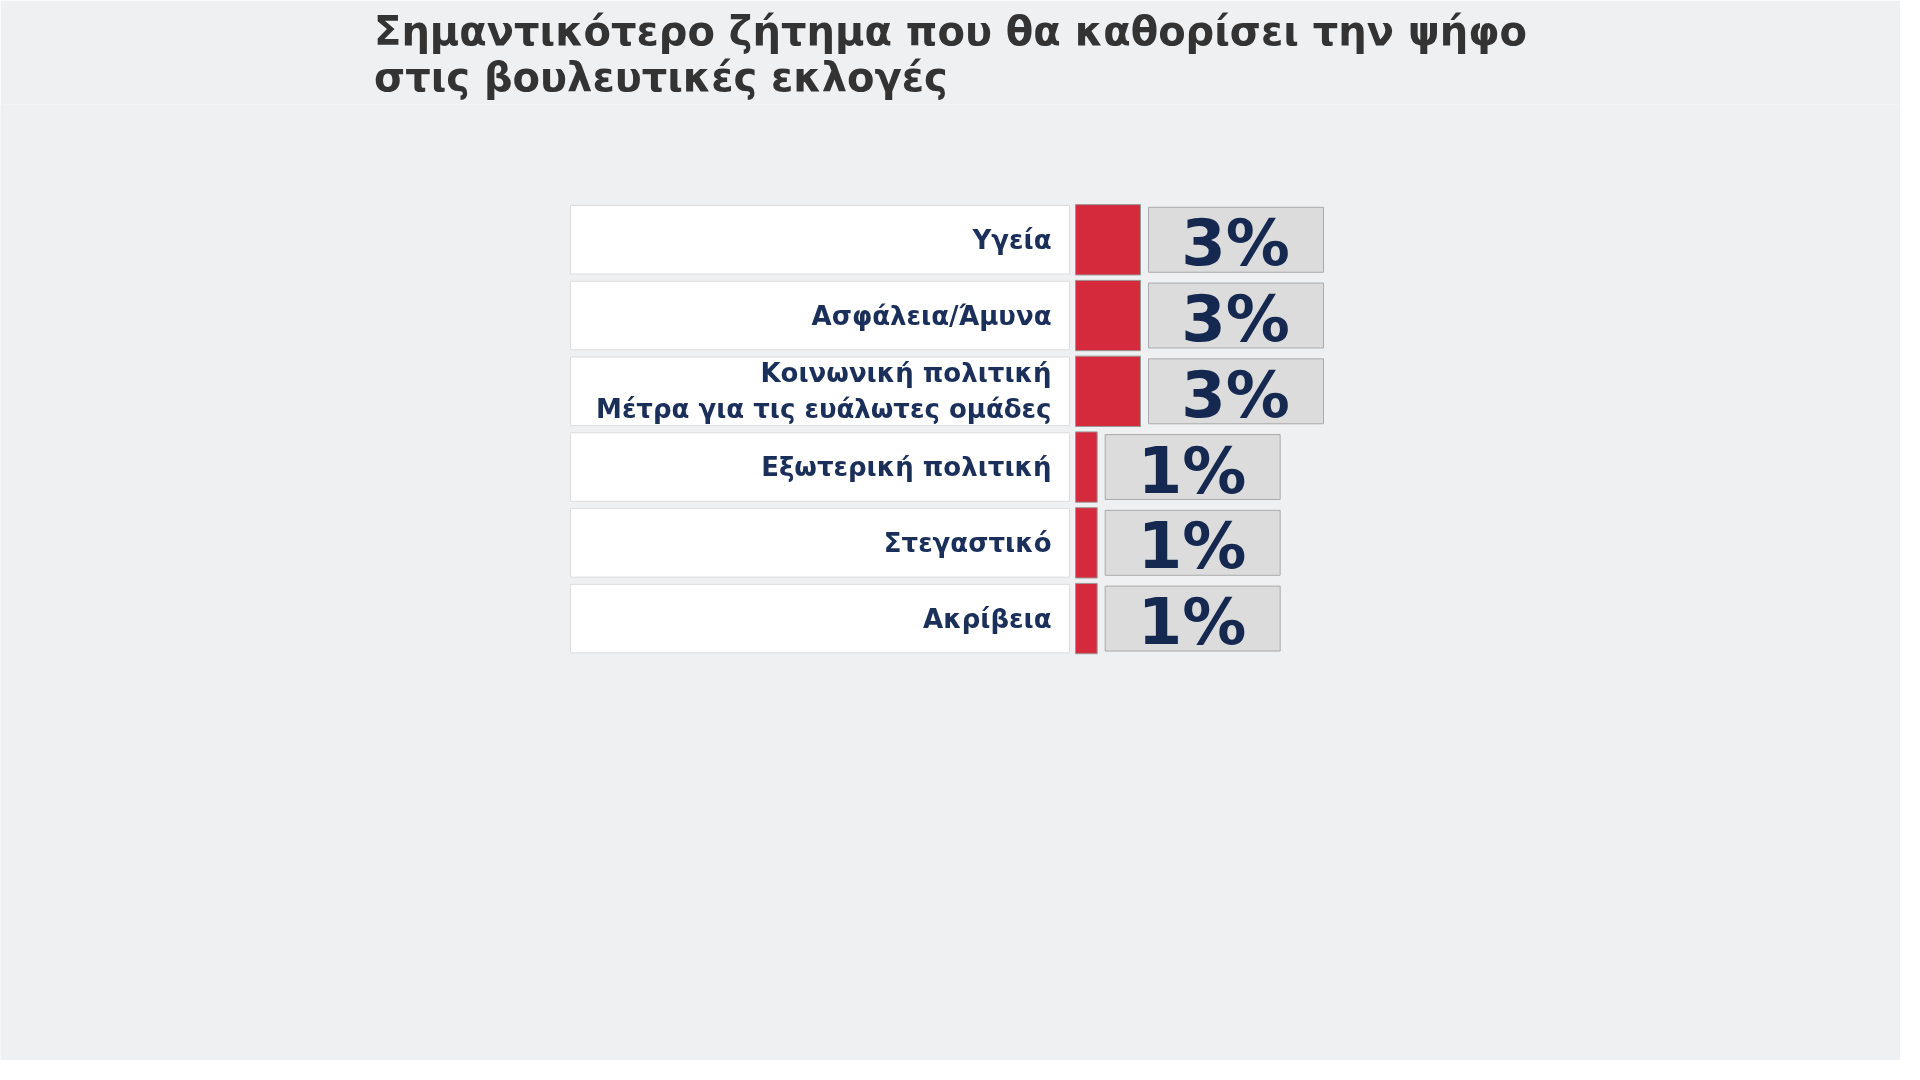 This screenshot has width=1920, height=1080. I want to click on y-tick-label: Ακρίβεια, so click(987, 618).